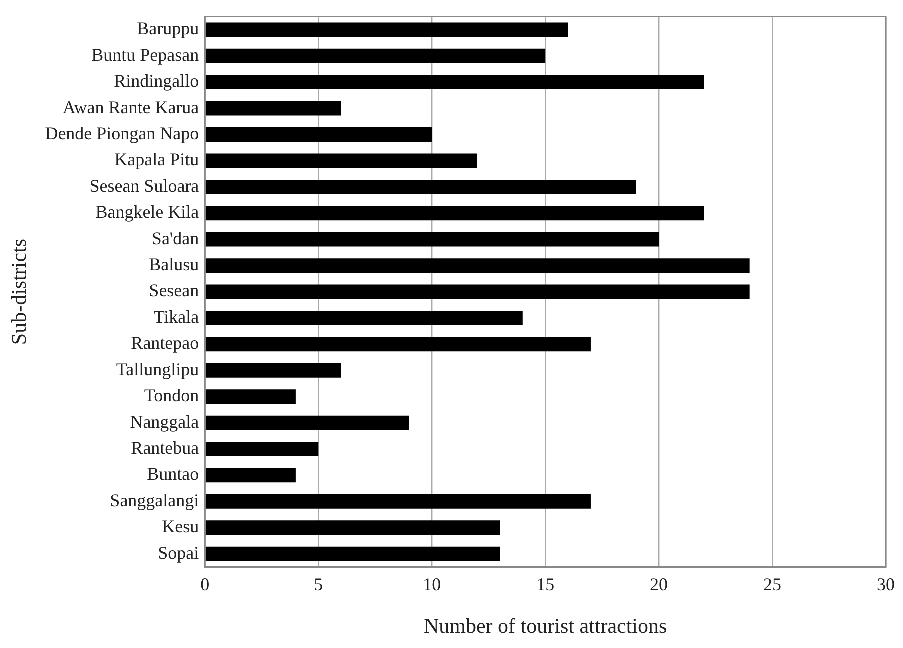  Describe the element at coordinates (157, 160) in the screenshot. I see `y-tick-label: Kapala Pitu` at that location.